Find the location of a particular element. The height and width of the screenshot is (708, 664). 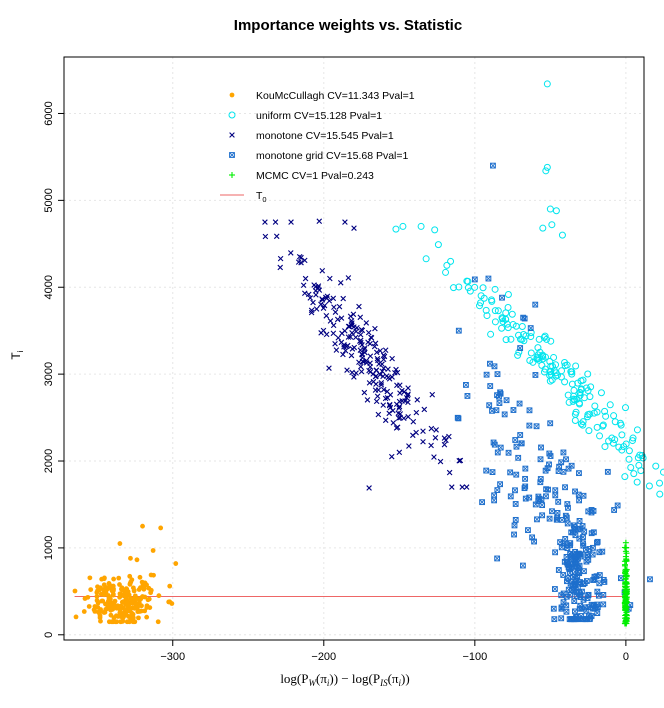

x-tick-label: −300 is located at coordinates (172, 657).